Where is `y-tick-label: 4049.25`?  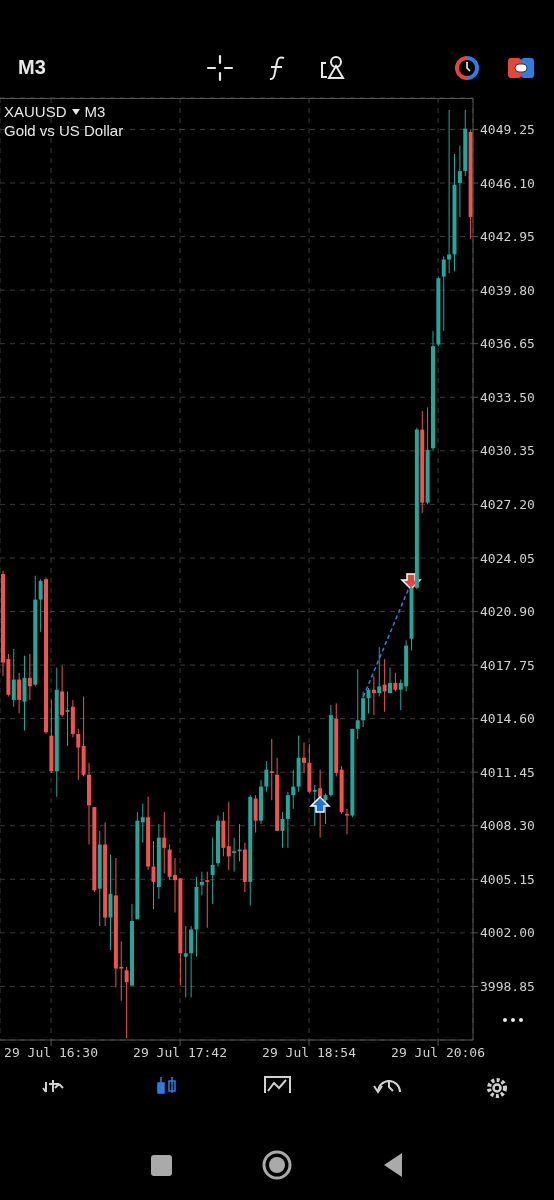 y-tick-label: 4049.25 is located at coordinates (507, 130).